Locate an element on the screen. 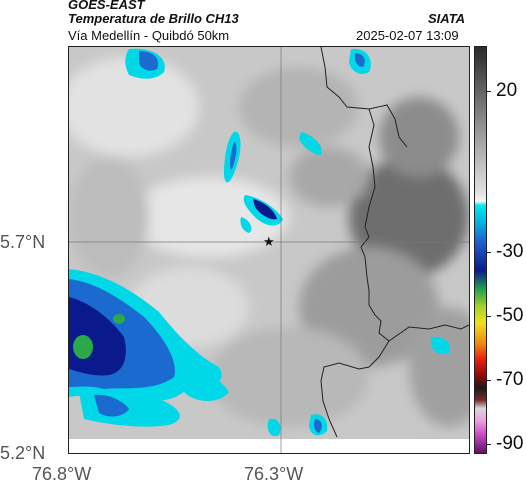 This screenshot has width=526, height=491. timestamp-label: 2025-02-07 13:09 is located at coordinates (407, 35).